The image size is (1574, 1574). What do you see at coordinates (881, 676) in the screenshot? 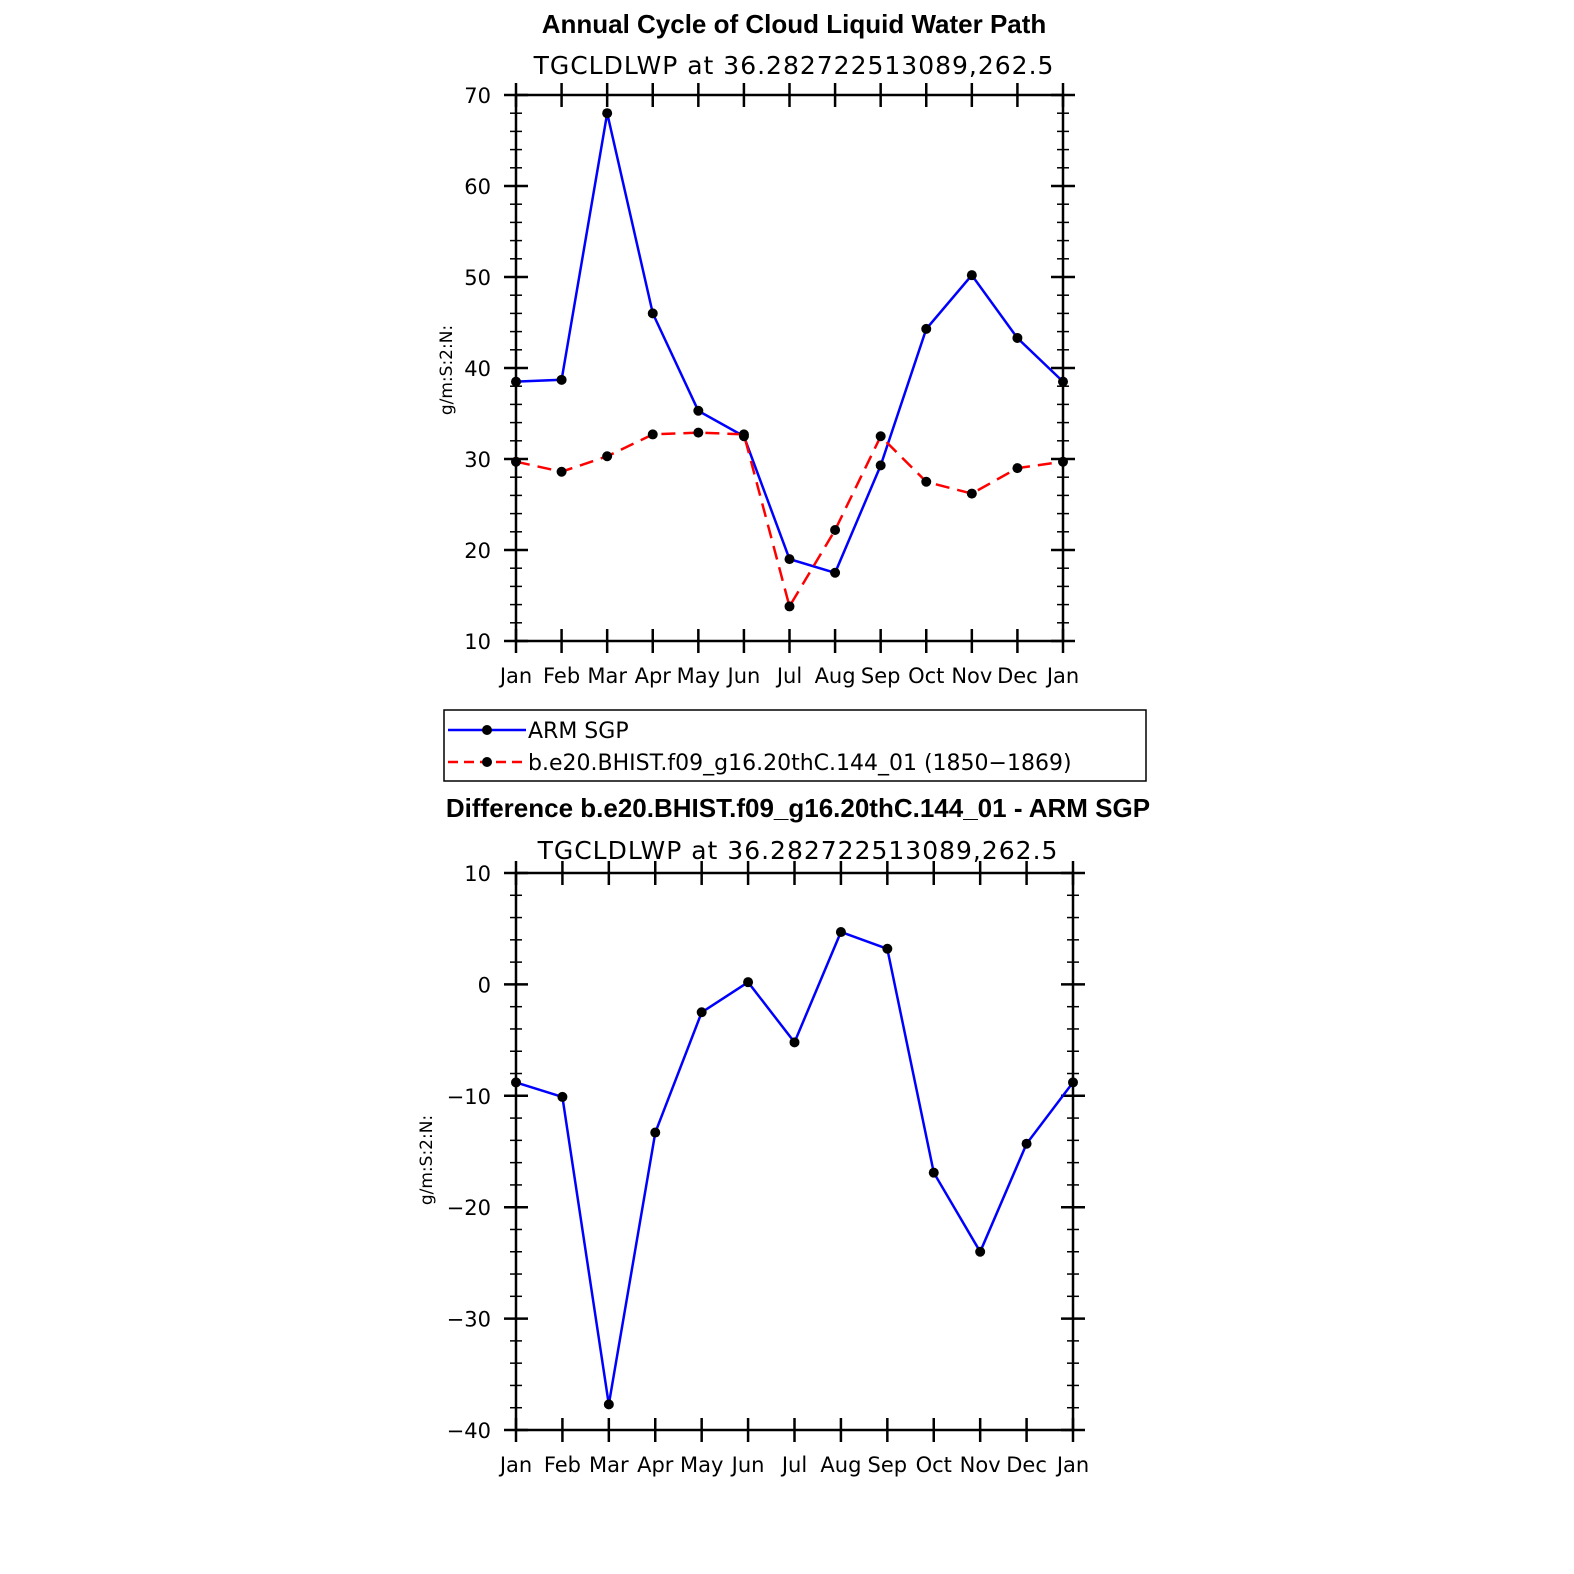
I see `top-x-tick-label: Sep` at bounding box center [881, 676].